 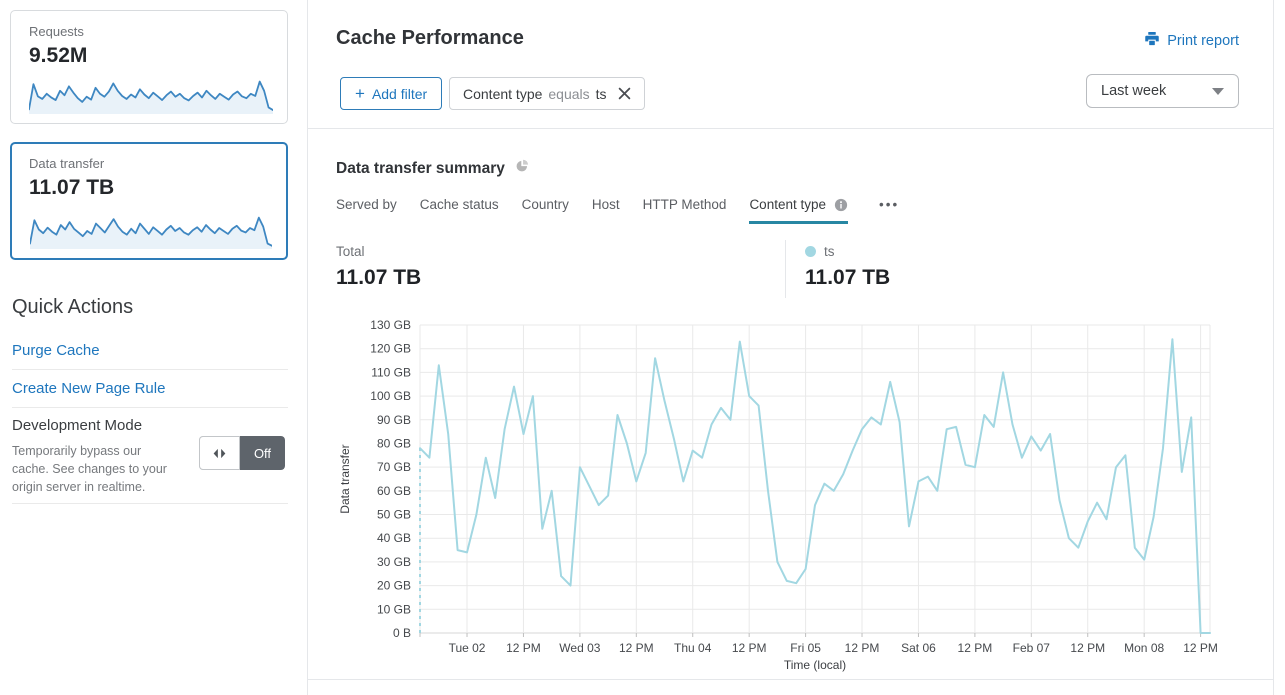 I want to click on stats-divider, so click(x=785, y=269).